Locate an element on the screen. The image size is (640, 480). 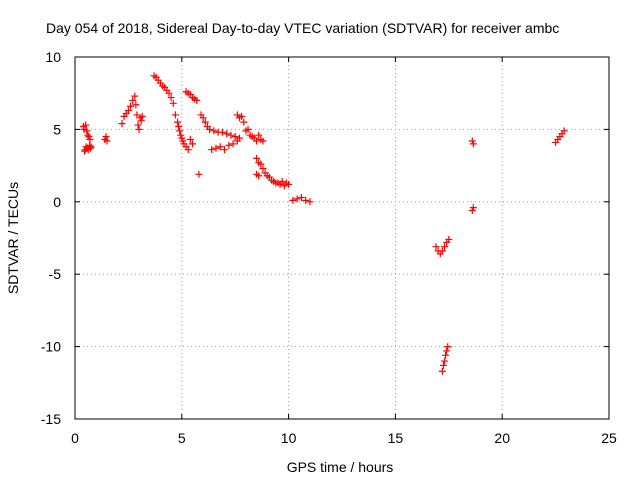
series-seg-a is located at coordinates (87, 138).